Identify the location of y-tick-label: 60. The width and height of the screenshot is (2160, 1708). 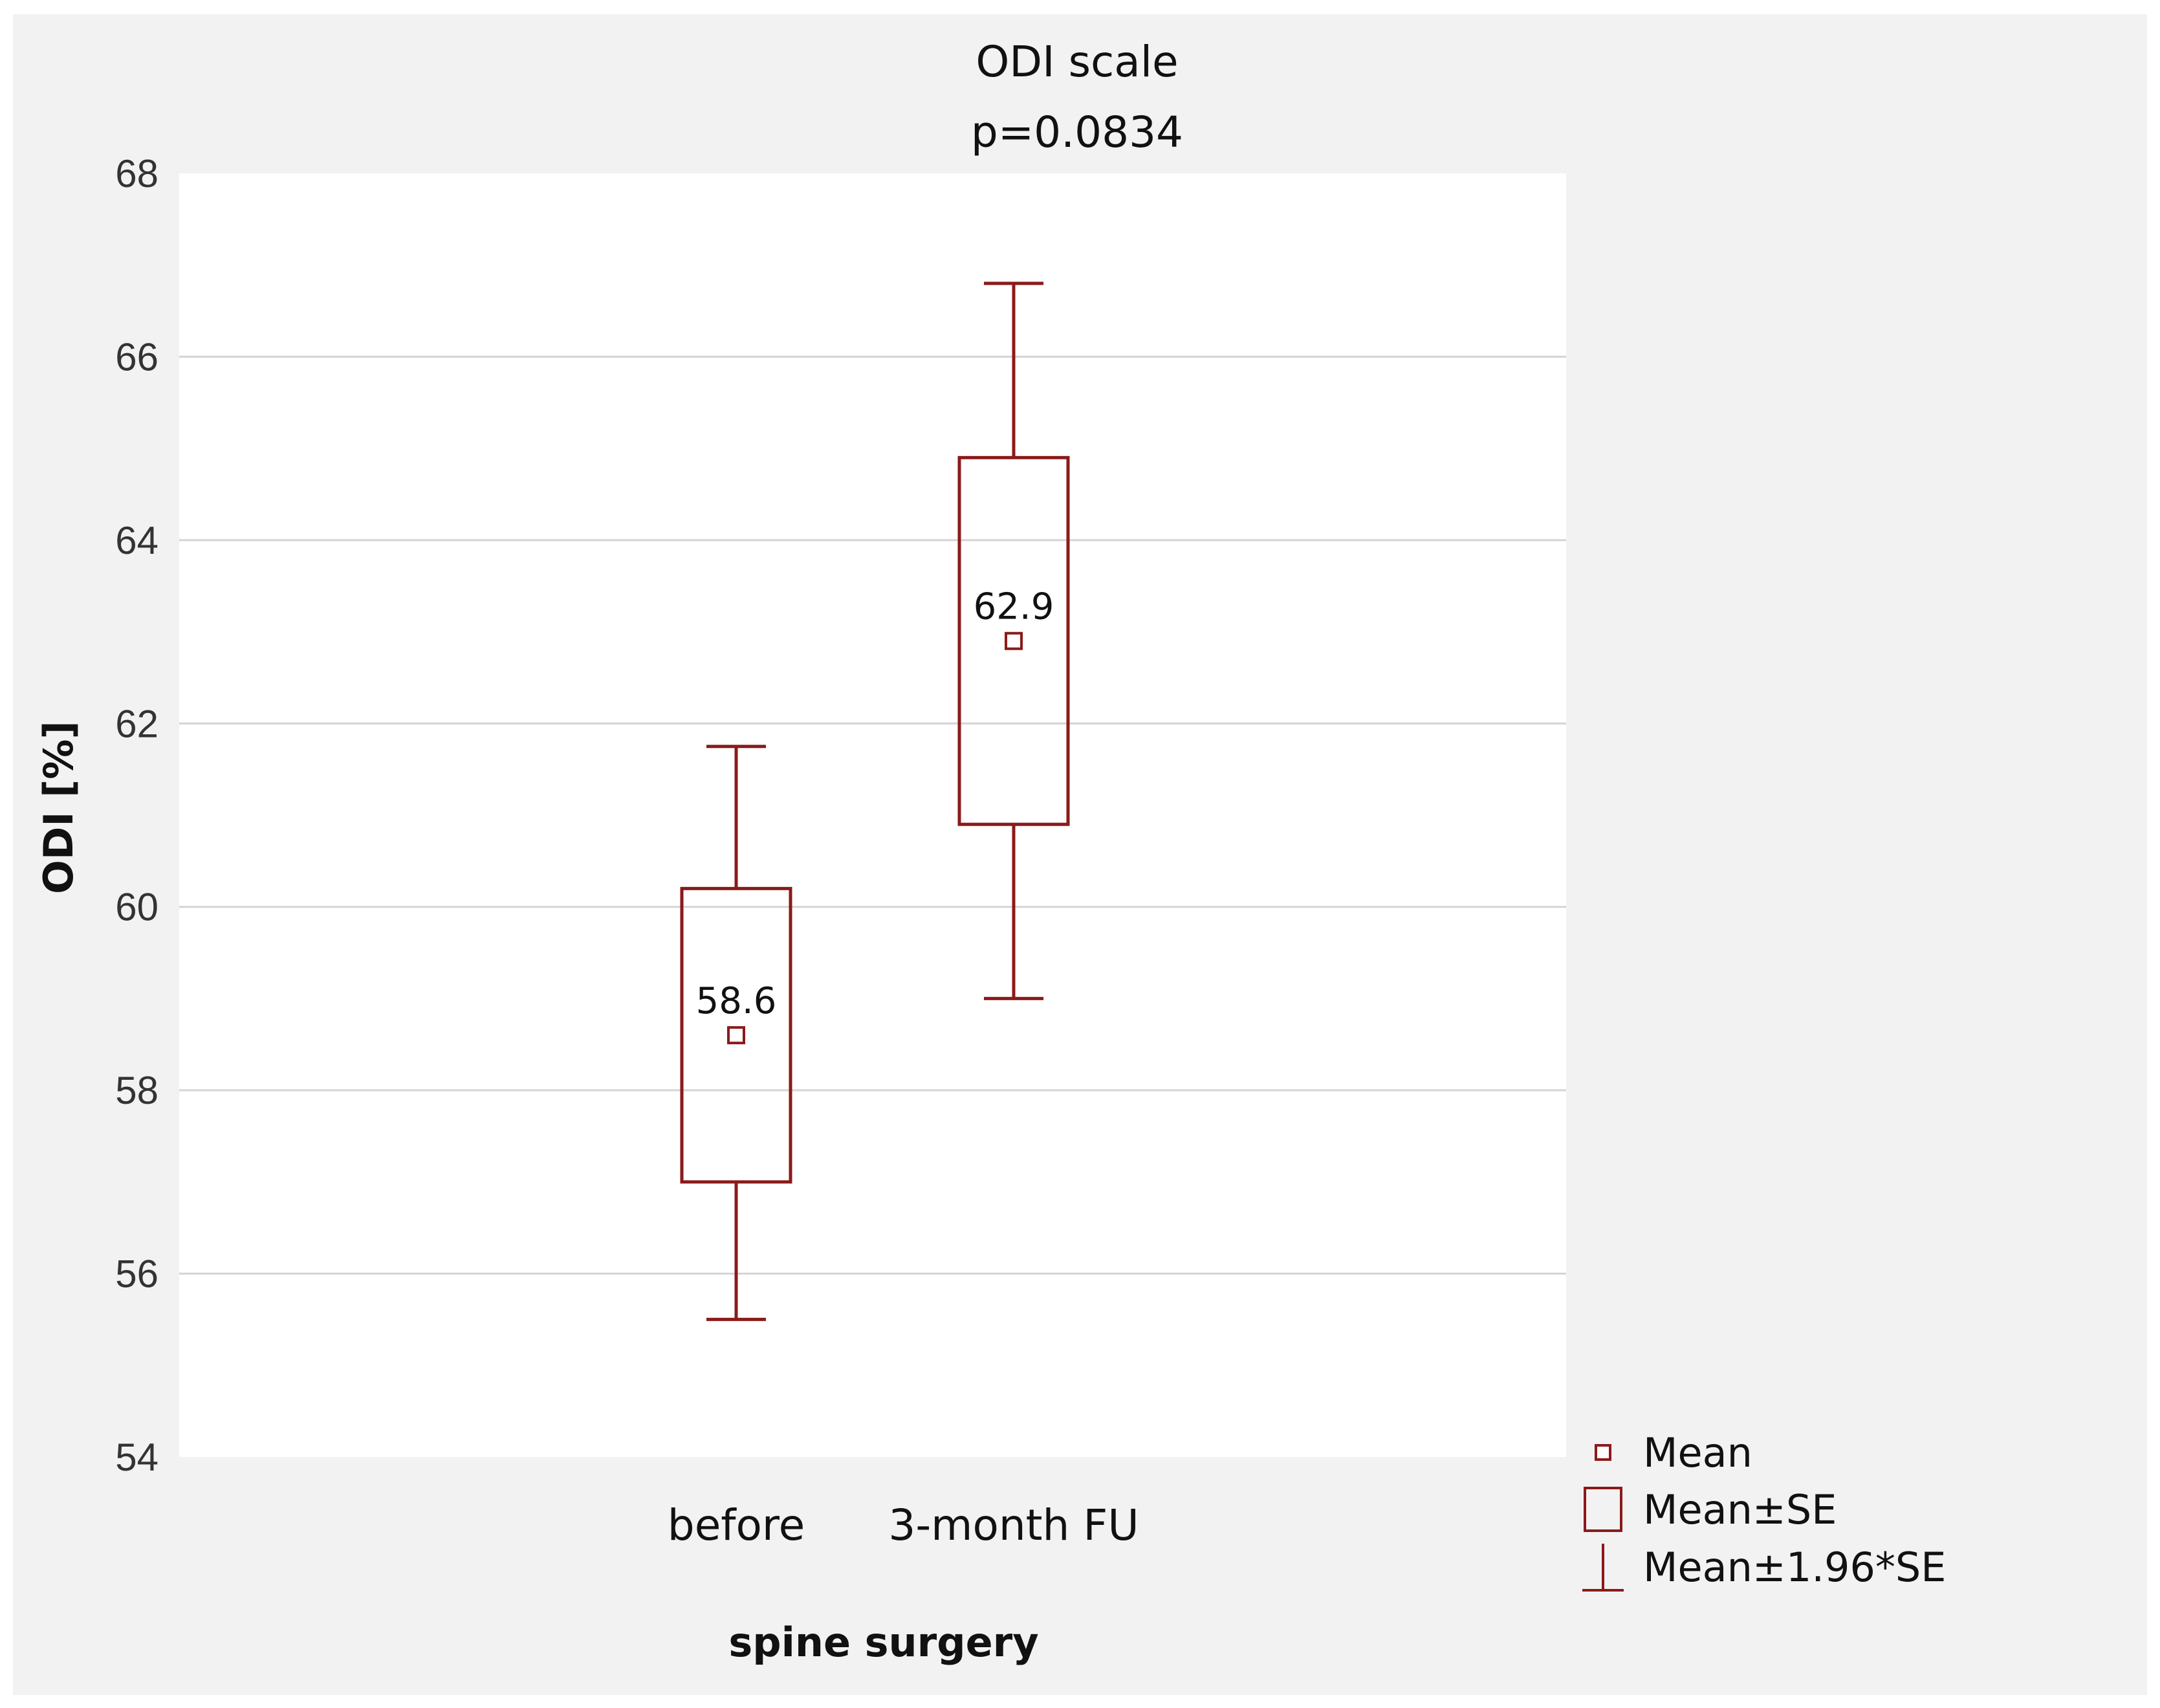
(136, 907).